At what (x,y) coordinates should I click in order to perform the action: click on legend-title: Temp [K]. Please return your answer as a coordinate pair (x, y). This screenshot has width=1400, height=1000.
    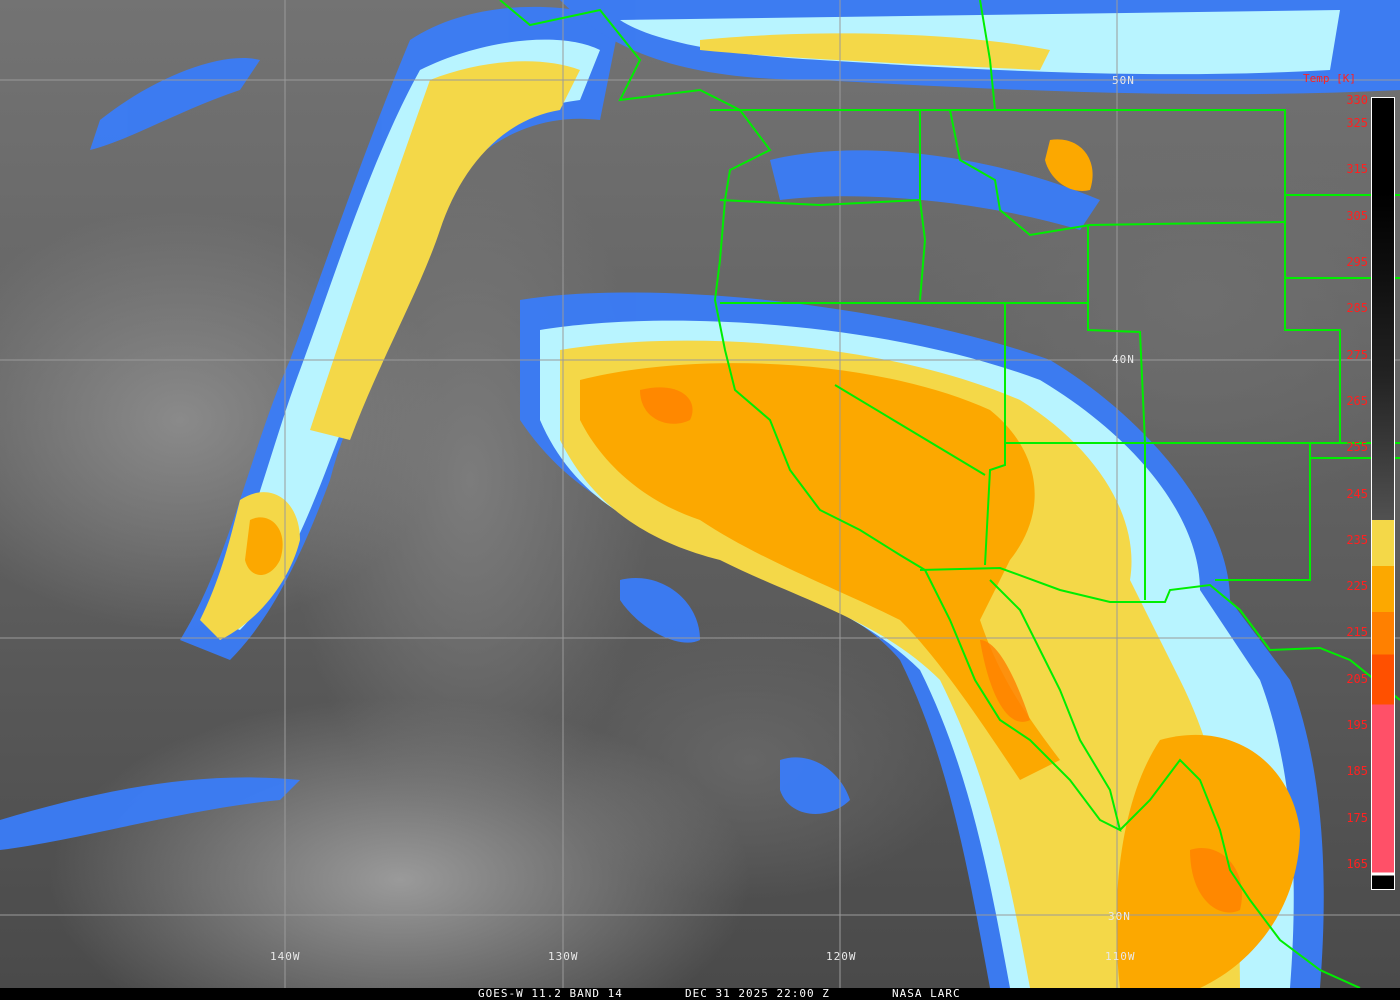
    Looking at the image, I should click on (1329, 78).